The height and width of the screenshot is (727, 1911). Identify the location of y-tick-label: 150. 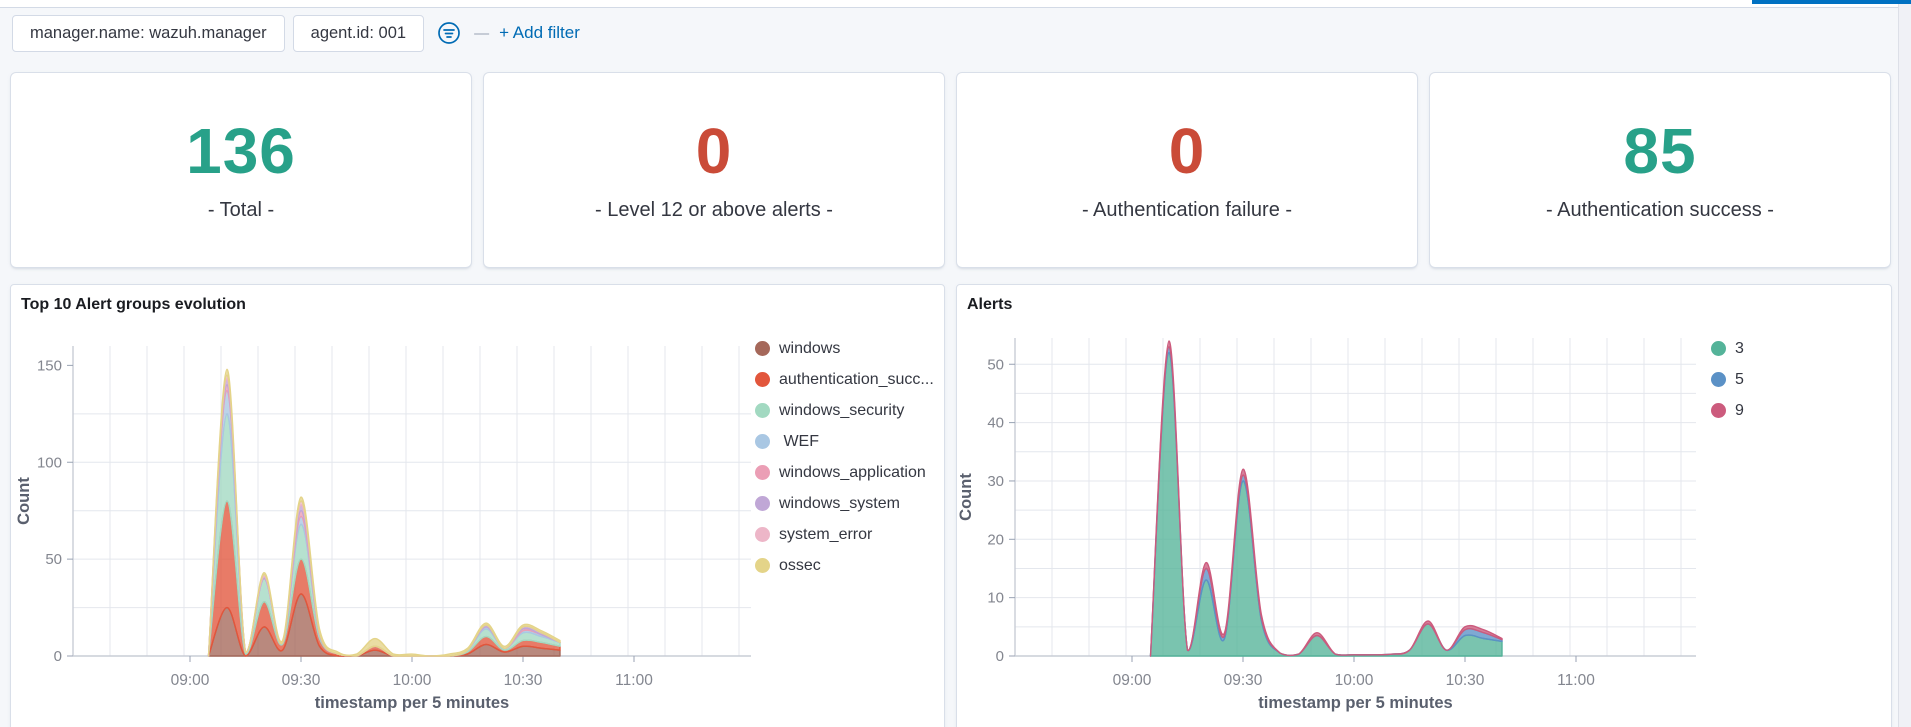
(49, 365).